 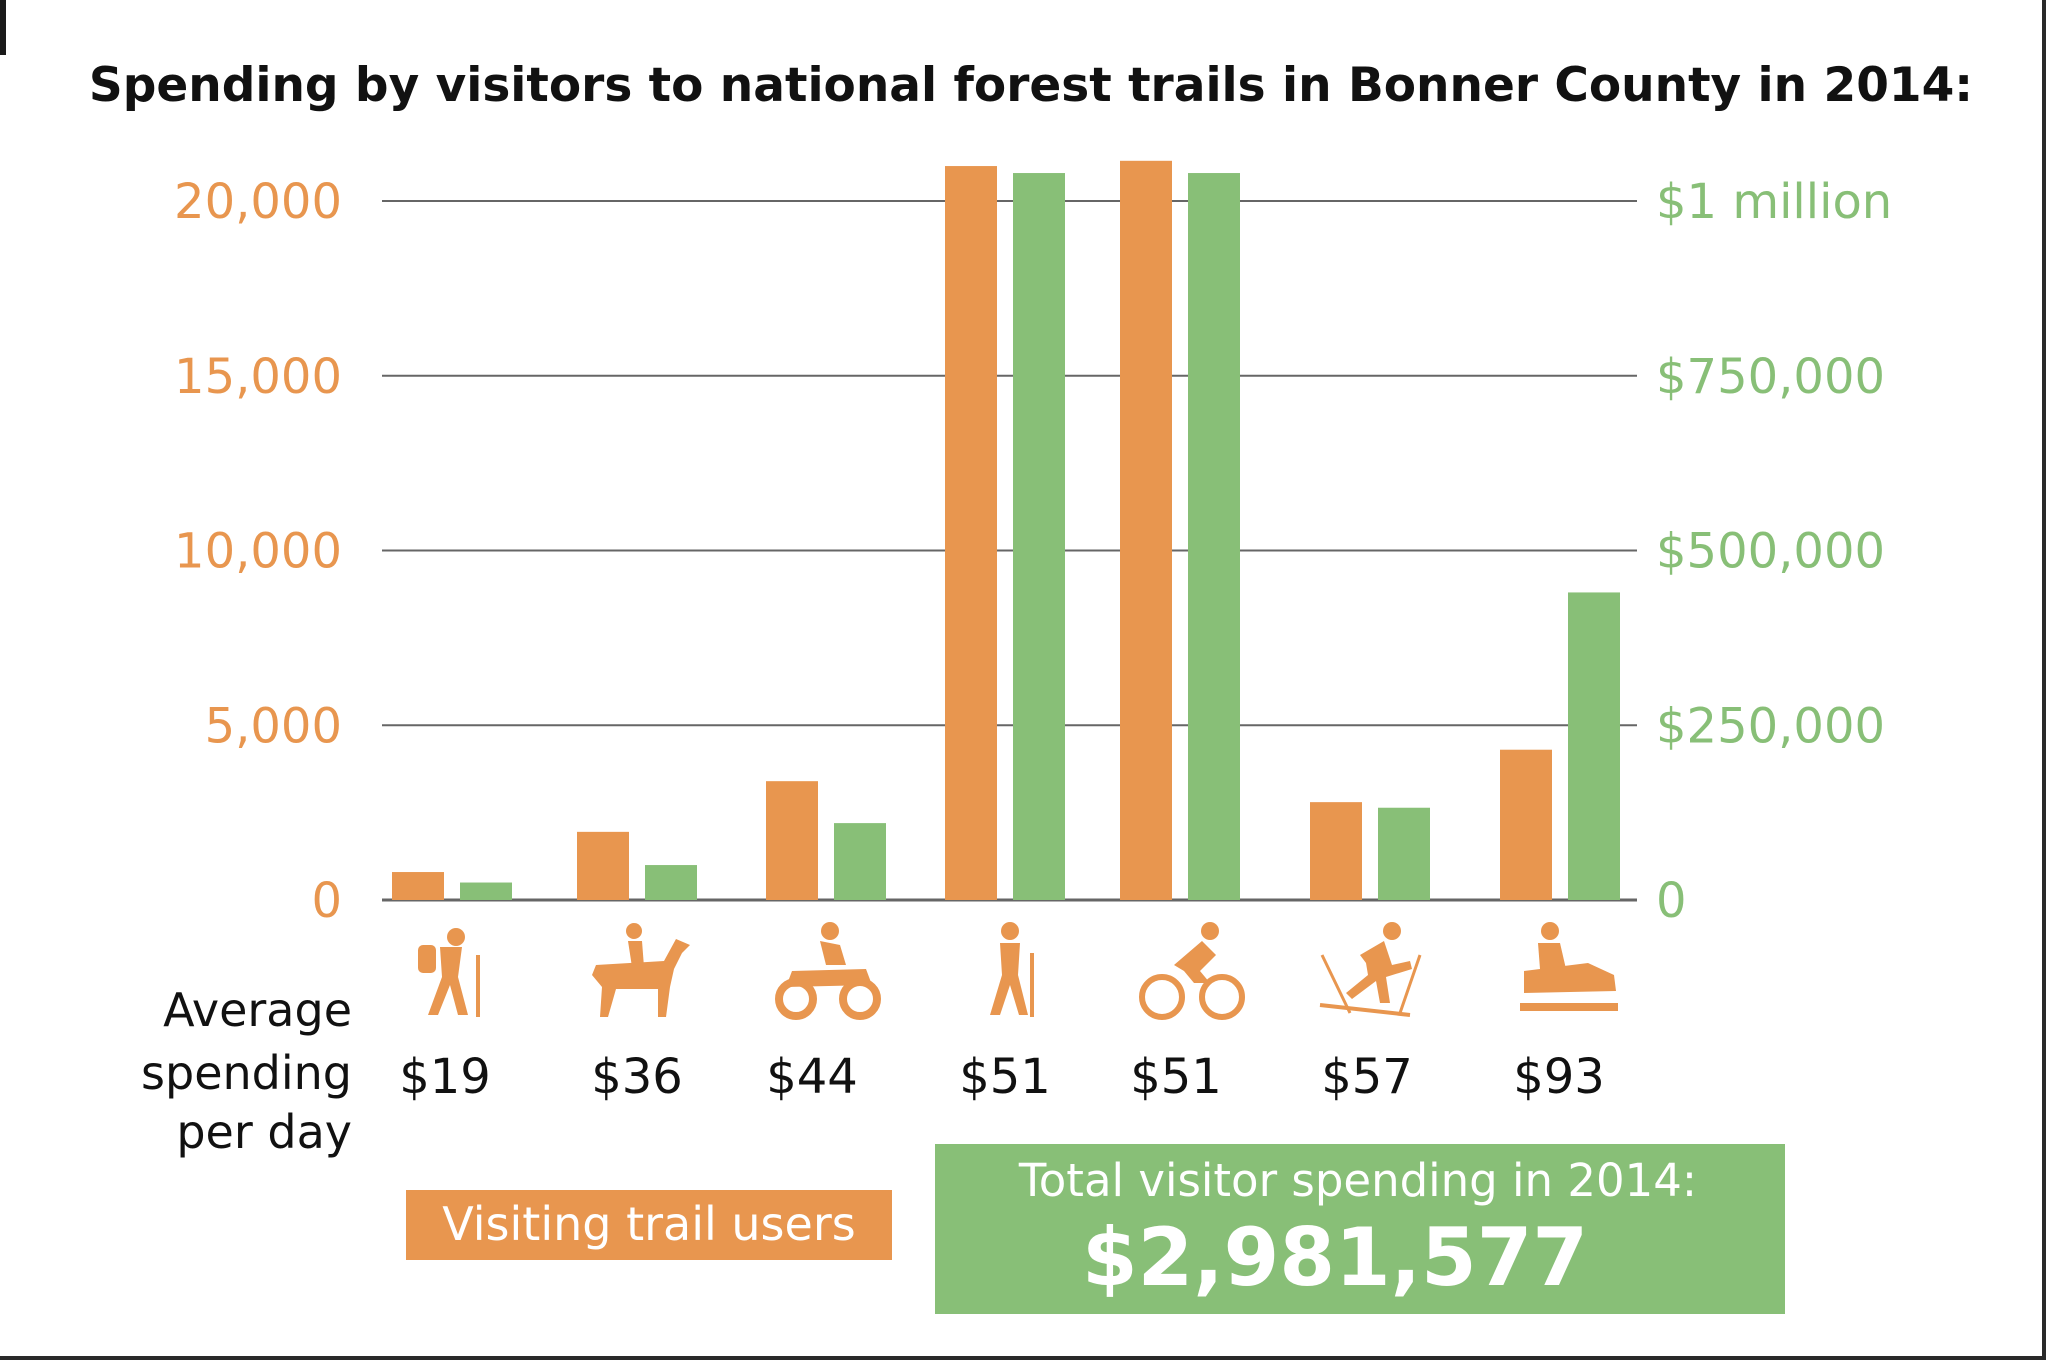 What do you see at coordinates (1770, 377) in the screenshot?
I see `right-tick-label: $750,000` at bounding box center [1770, 377].